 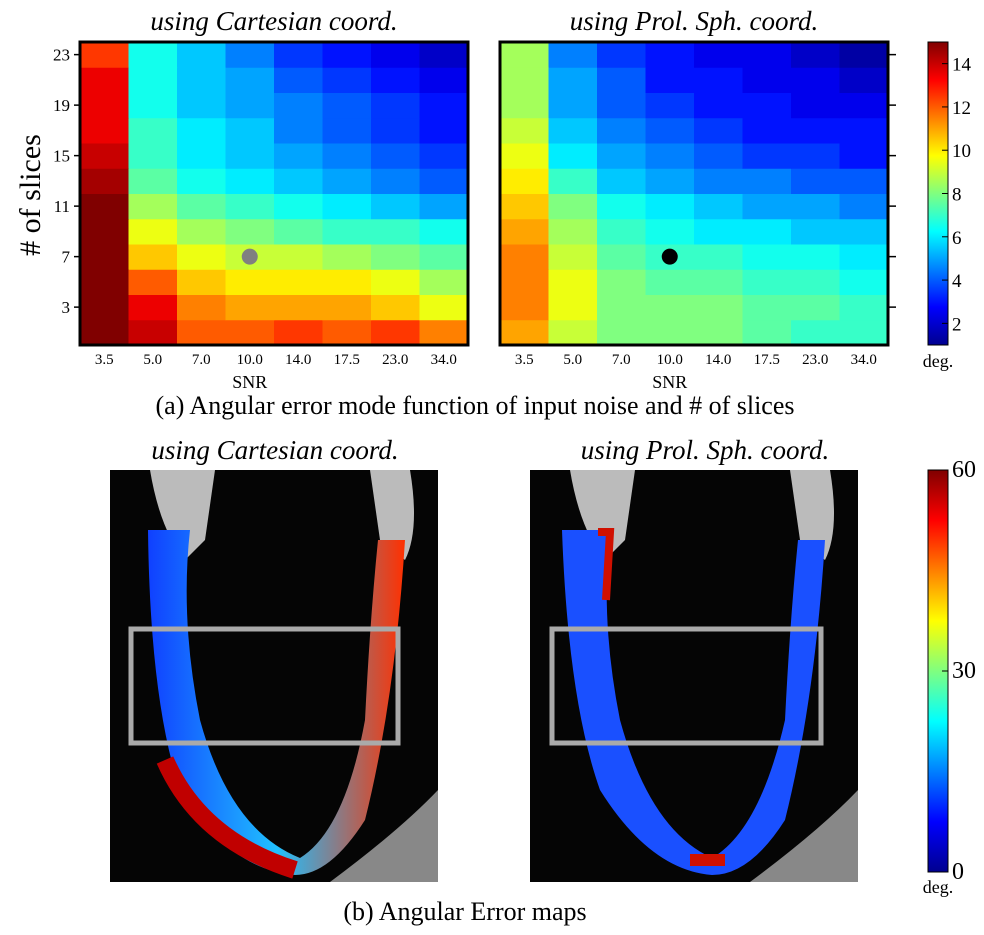 What do you see at coordinates (705, 450) in the screenshot?
I see `map-title: using Prol. Sph. coord.` at bounding box center [705, 450].